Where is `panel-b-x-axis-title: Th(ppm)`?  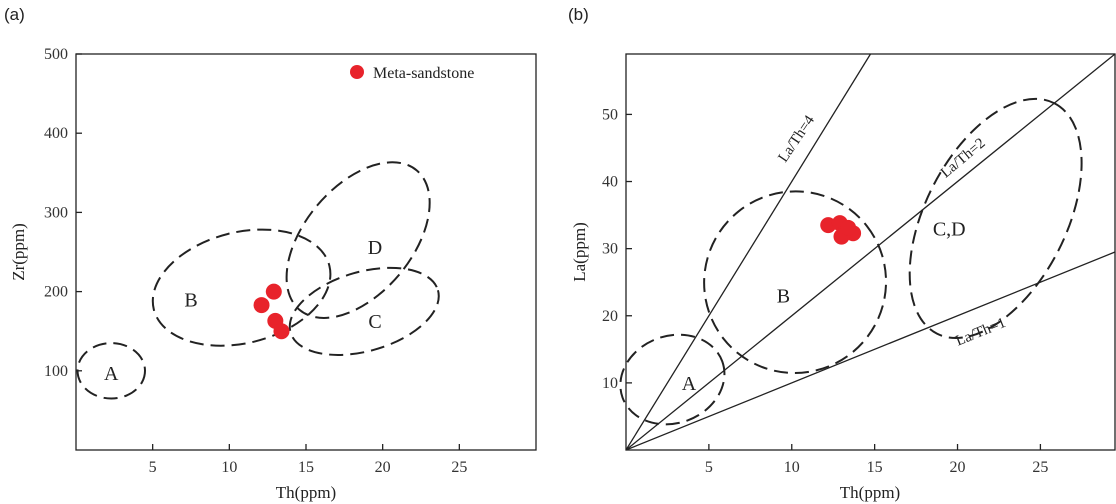 panel-b-x-axis-title: Th(ppm) is located at coordinates (870, 492).